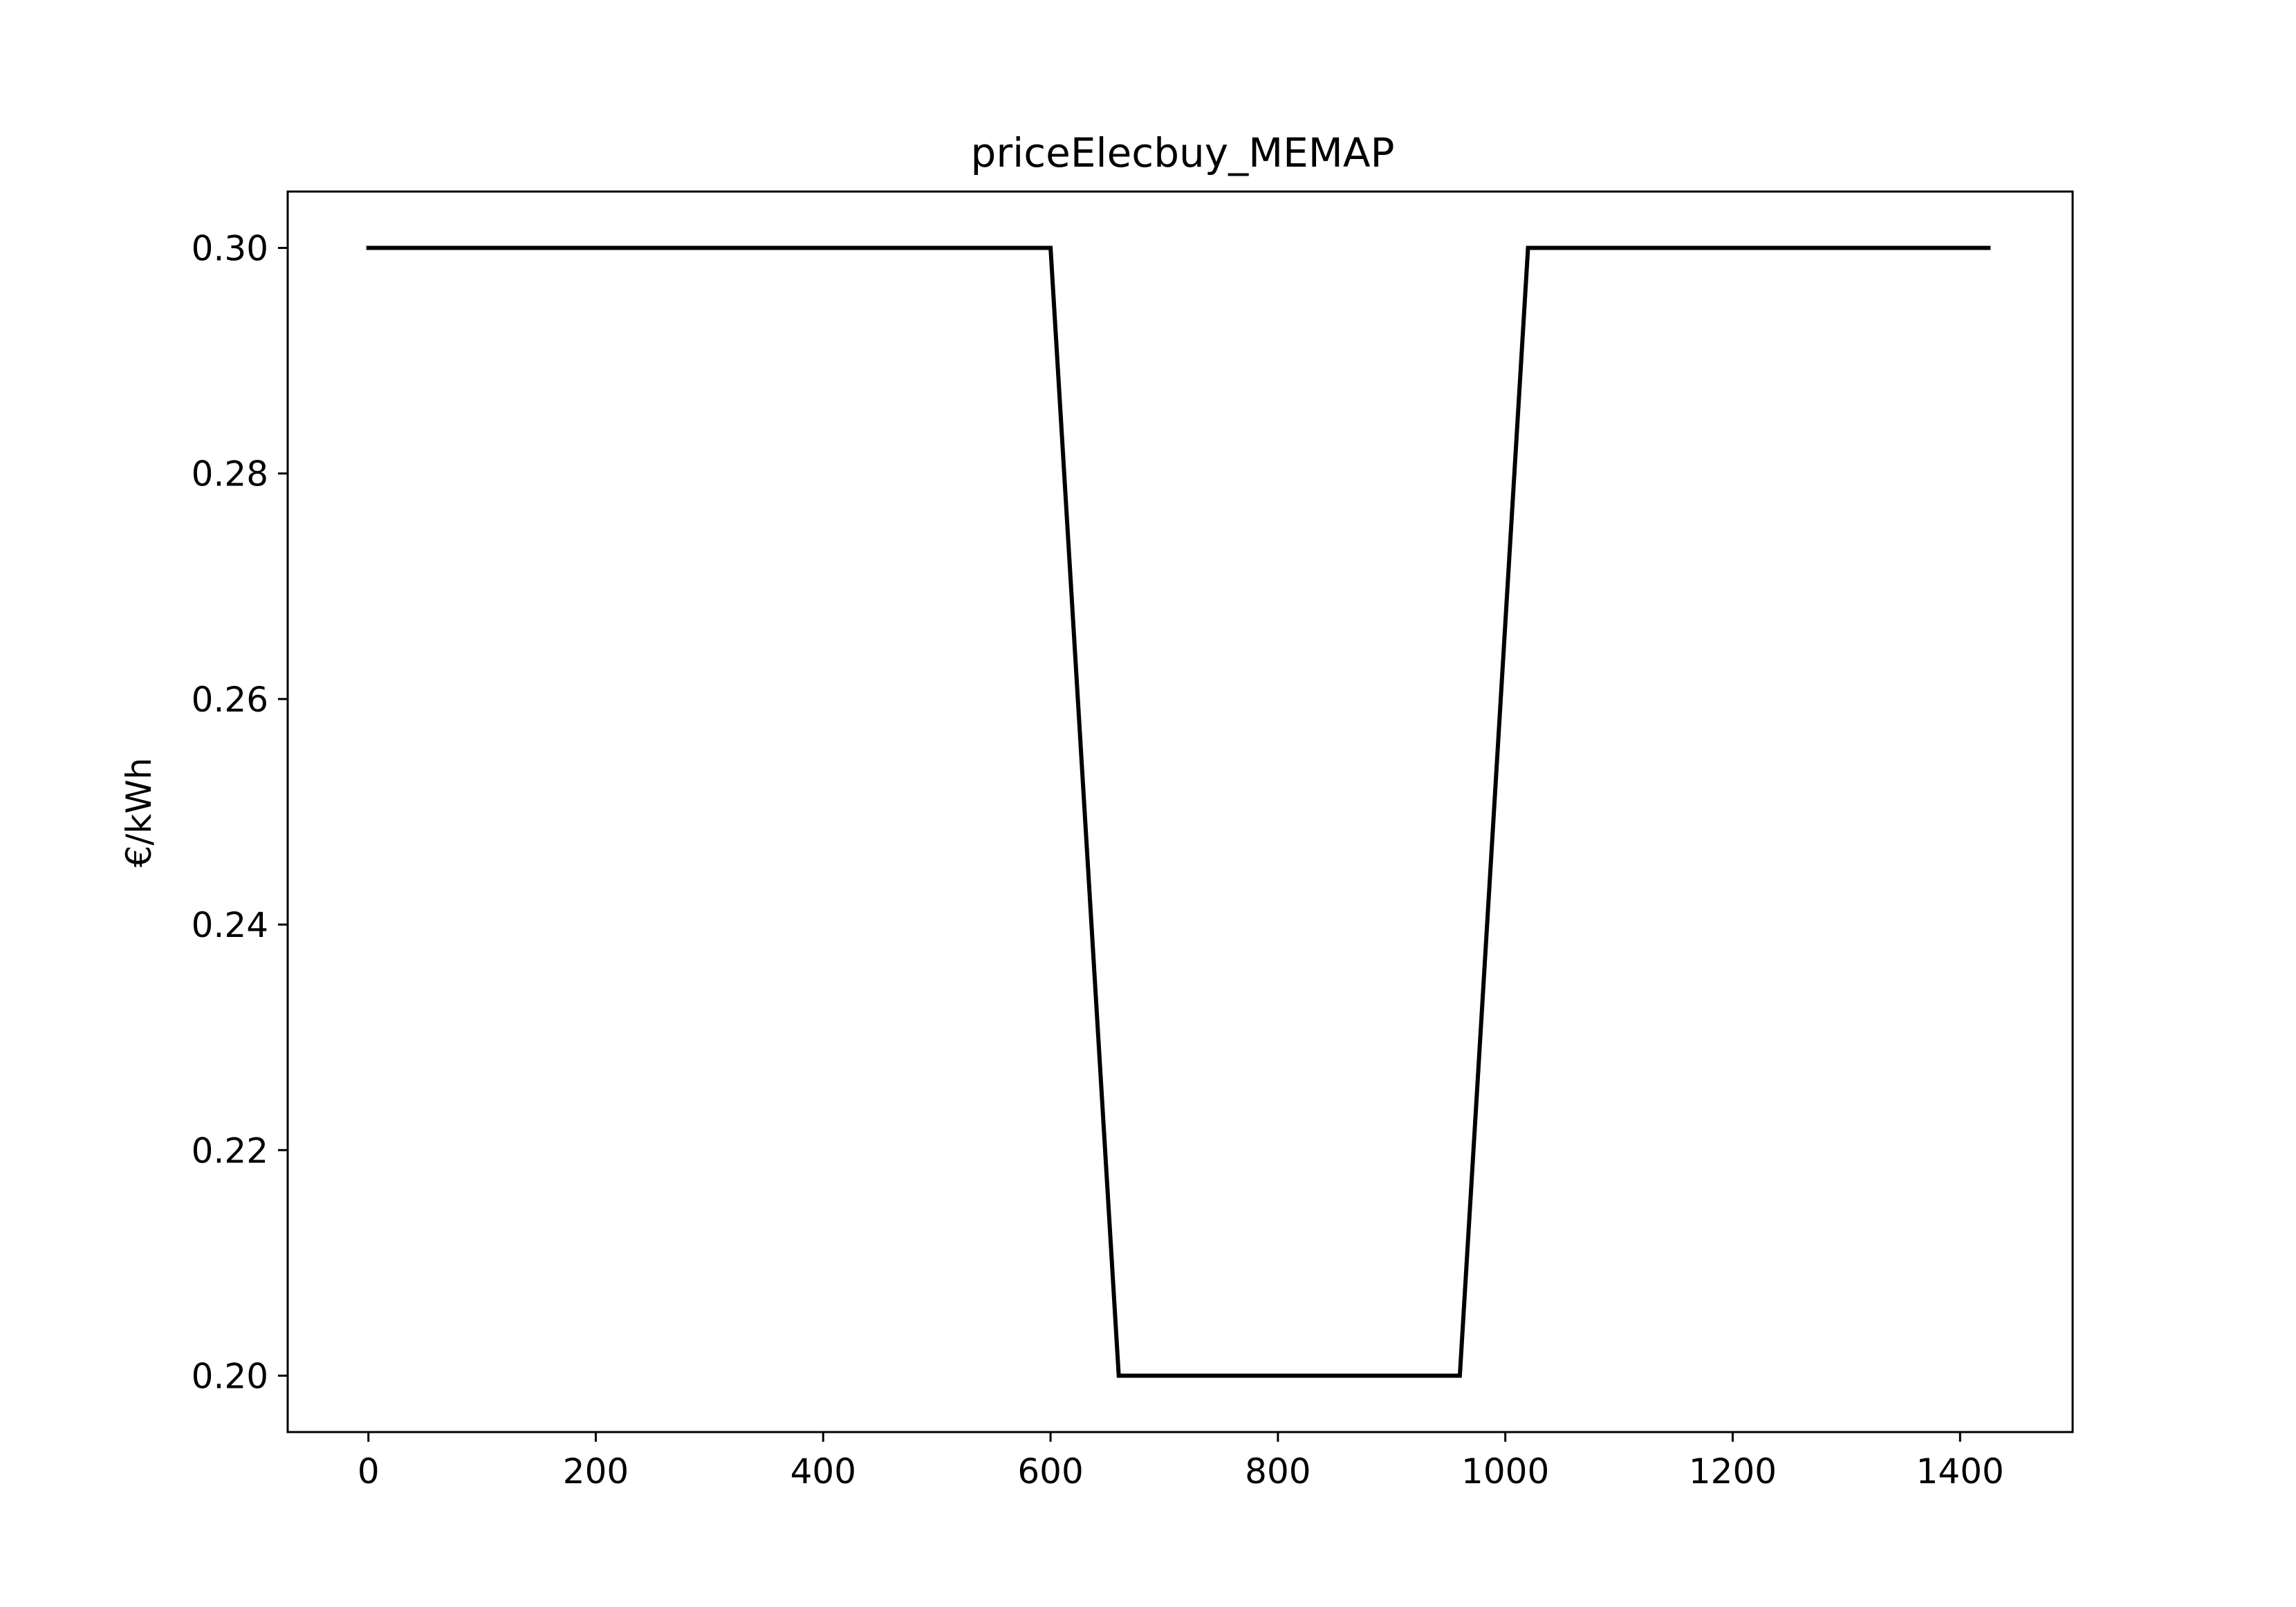 The height and width of the screenshot is (1607, 2296). Describe the element at coordinates (1733, 1472) in the screenshot. I see `x-tick-label: 1200` at that location.